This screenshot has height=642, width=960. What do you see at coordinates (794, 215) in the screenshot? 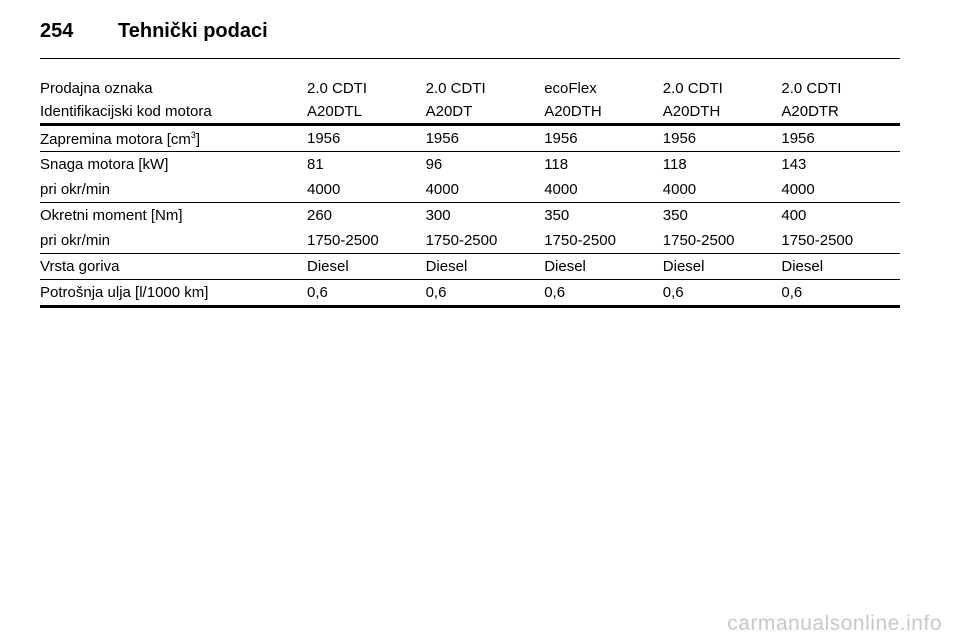
I see `table-cell: 400` at bounding box center [794, 215].